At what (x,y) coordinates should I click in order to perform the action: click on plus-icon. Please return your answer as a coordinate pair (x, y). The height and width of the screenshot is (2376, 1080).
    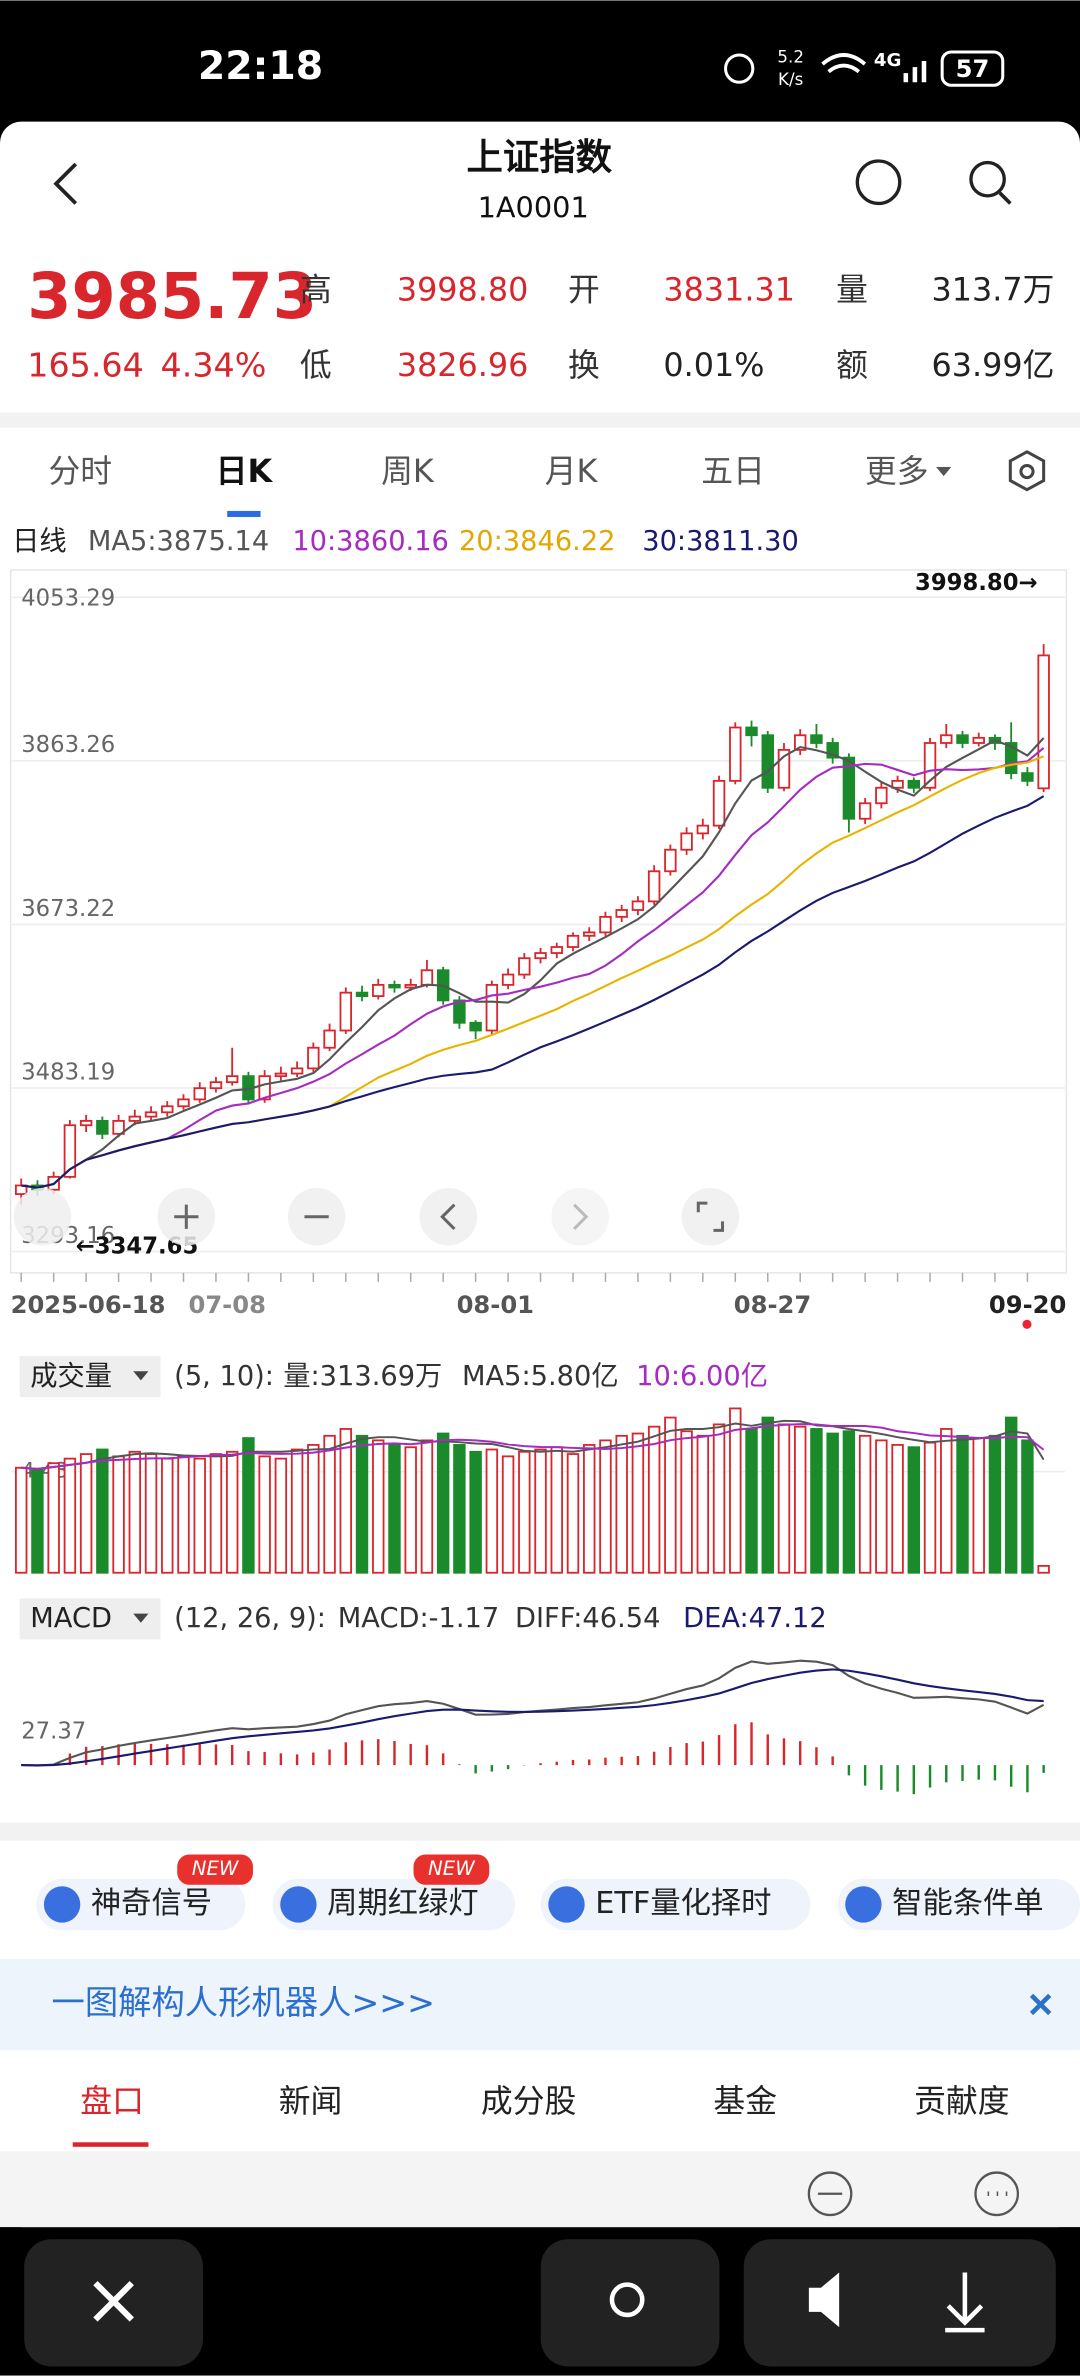
    Looking at the image, I should click on (186, 1216).